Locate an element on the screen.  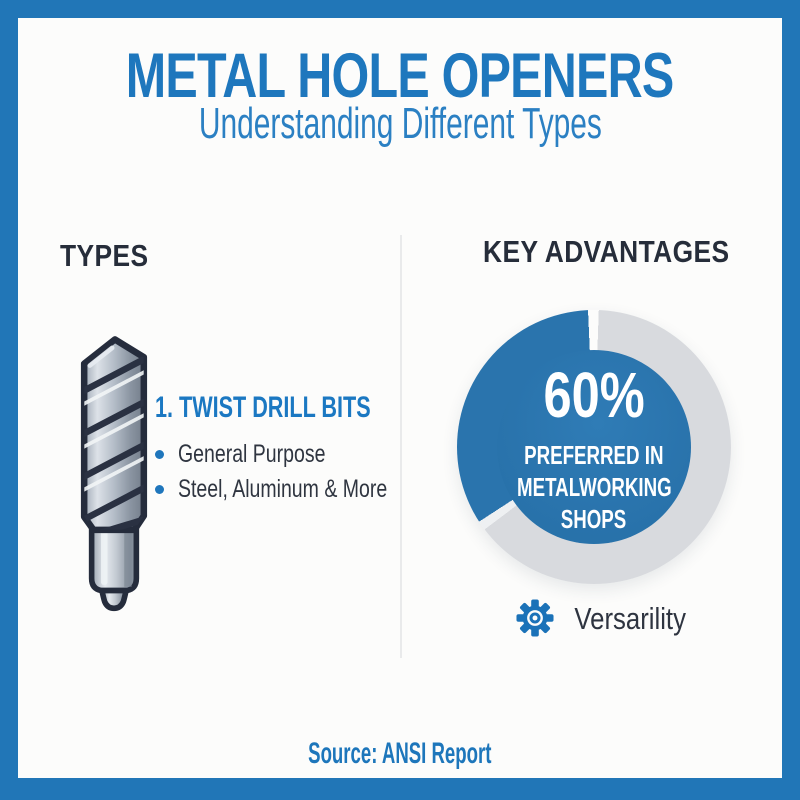
stat-line: PREFERRED IN is located at coordinates (594, 454).